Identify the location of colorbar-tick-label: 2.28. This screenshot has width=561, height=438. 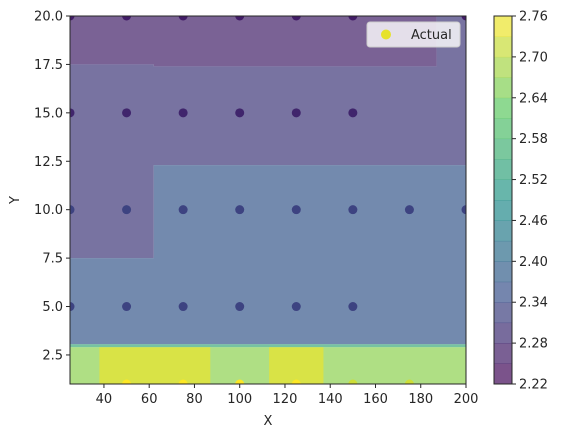
(533, 344).